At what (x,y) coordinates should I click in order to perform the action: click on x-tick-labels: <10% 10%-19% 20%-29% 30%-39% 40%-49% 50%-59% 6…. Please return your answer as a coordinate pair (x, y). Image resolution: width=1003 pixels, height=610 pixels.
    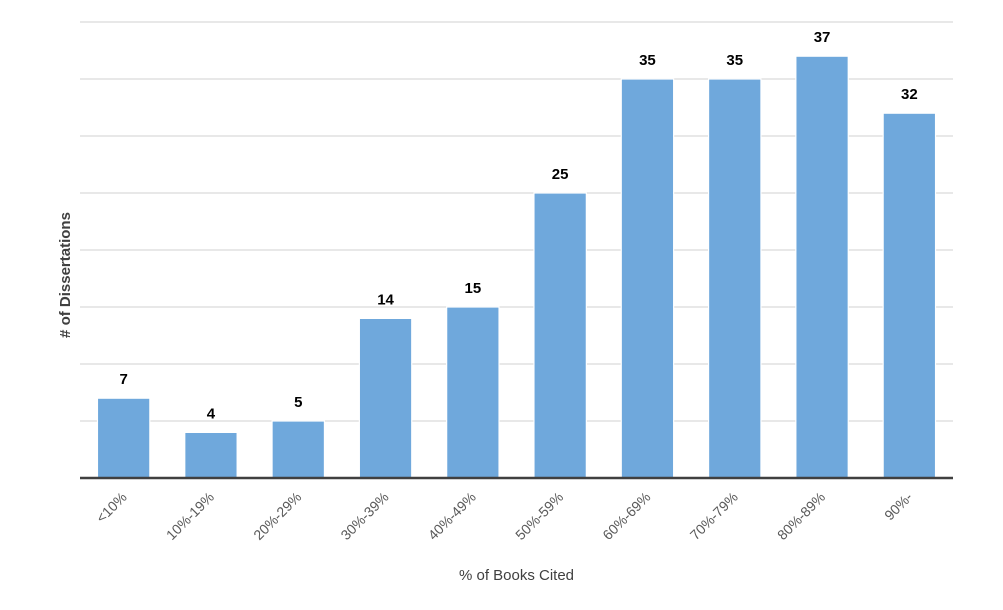
    Looking at the image, I should click on (504, 516).